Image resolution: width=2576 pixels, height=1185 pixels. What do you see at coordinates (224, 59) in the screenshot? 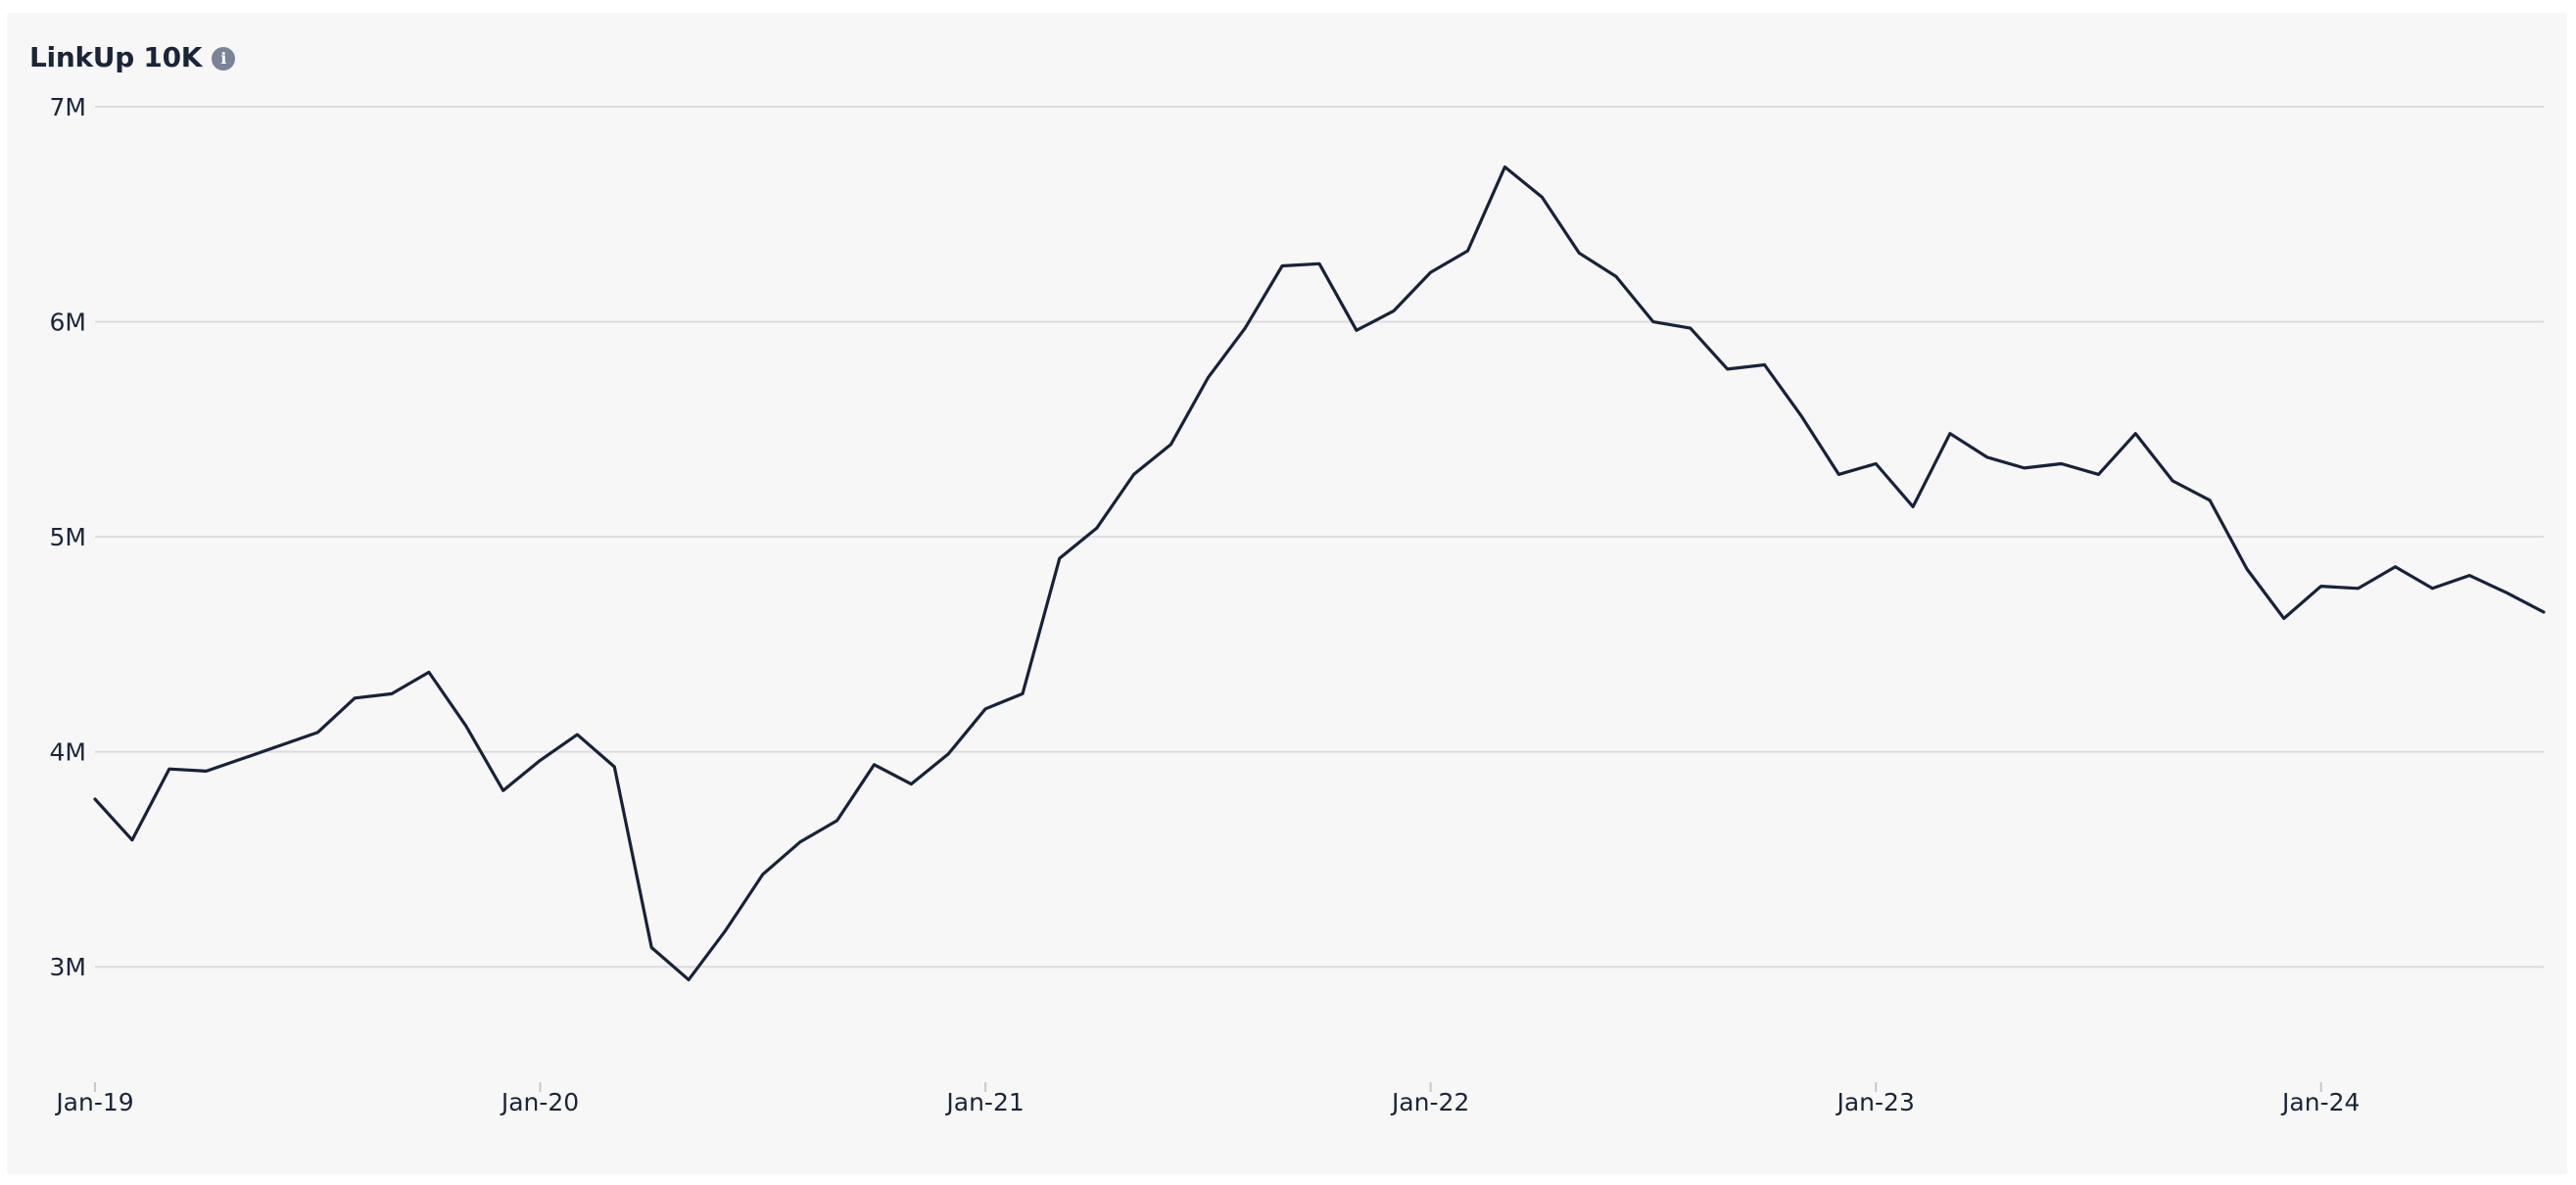
I see `info-icon: i` at bounding box center [224, 59].